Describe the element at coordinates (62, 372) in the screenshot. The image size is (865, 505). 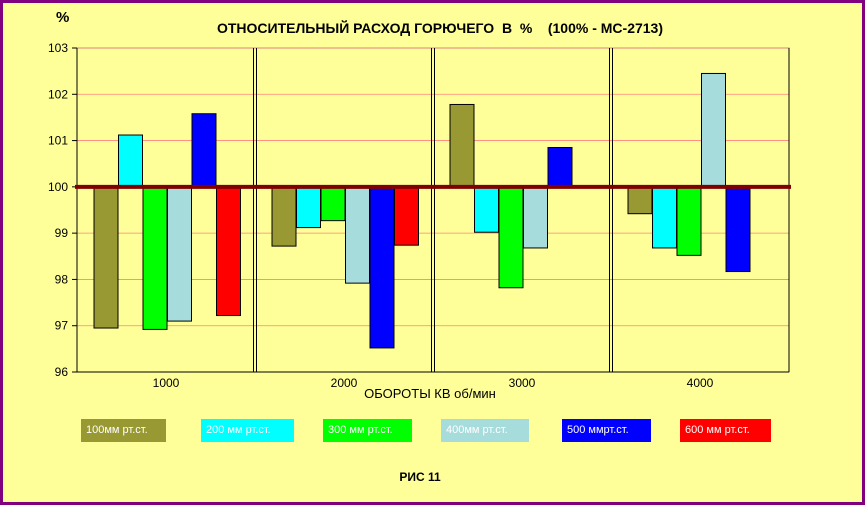
I see `y-tick-label: 96` at that location.